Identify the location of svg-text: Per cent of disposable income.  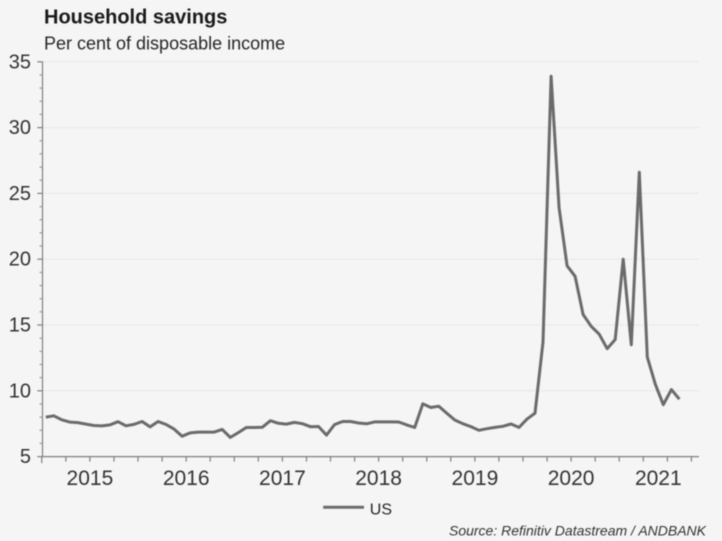
(164, 44).